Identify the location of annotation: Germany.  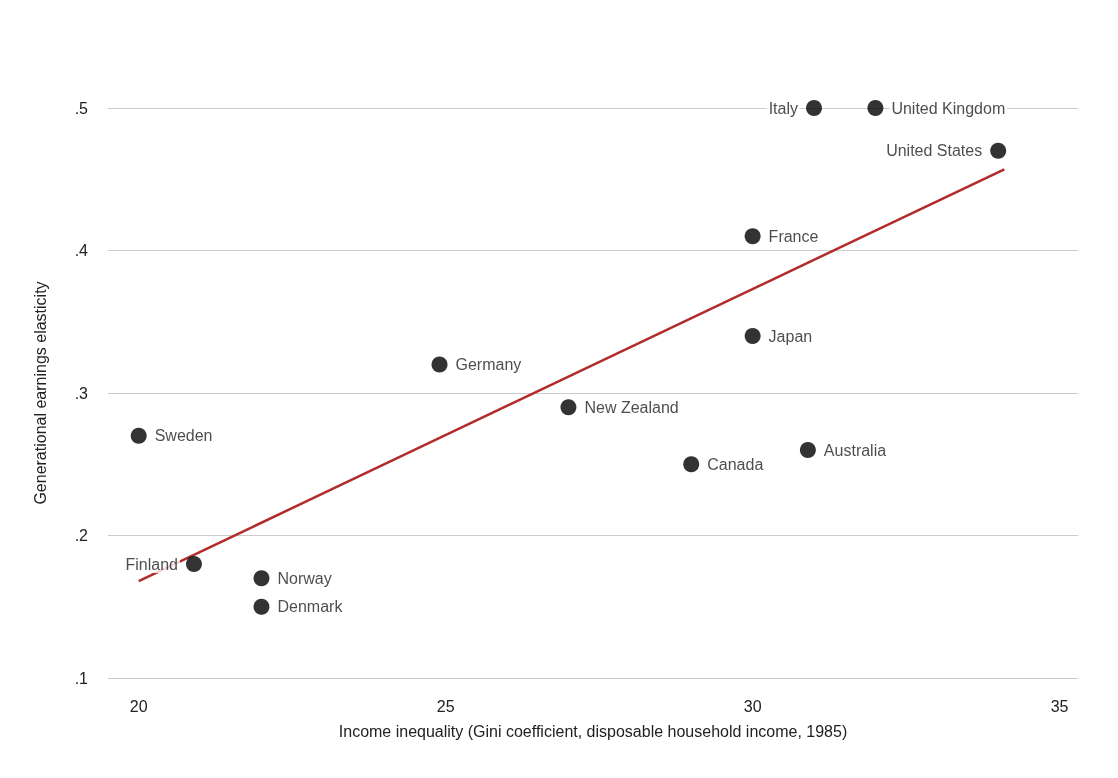
(488, 364).